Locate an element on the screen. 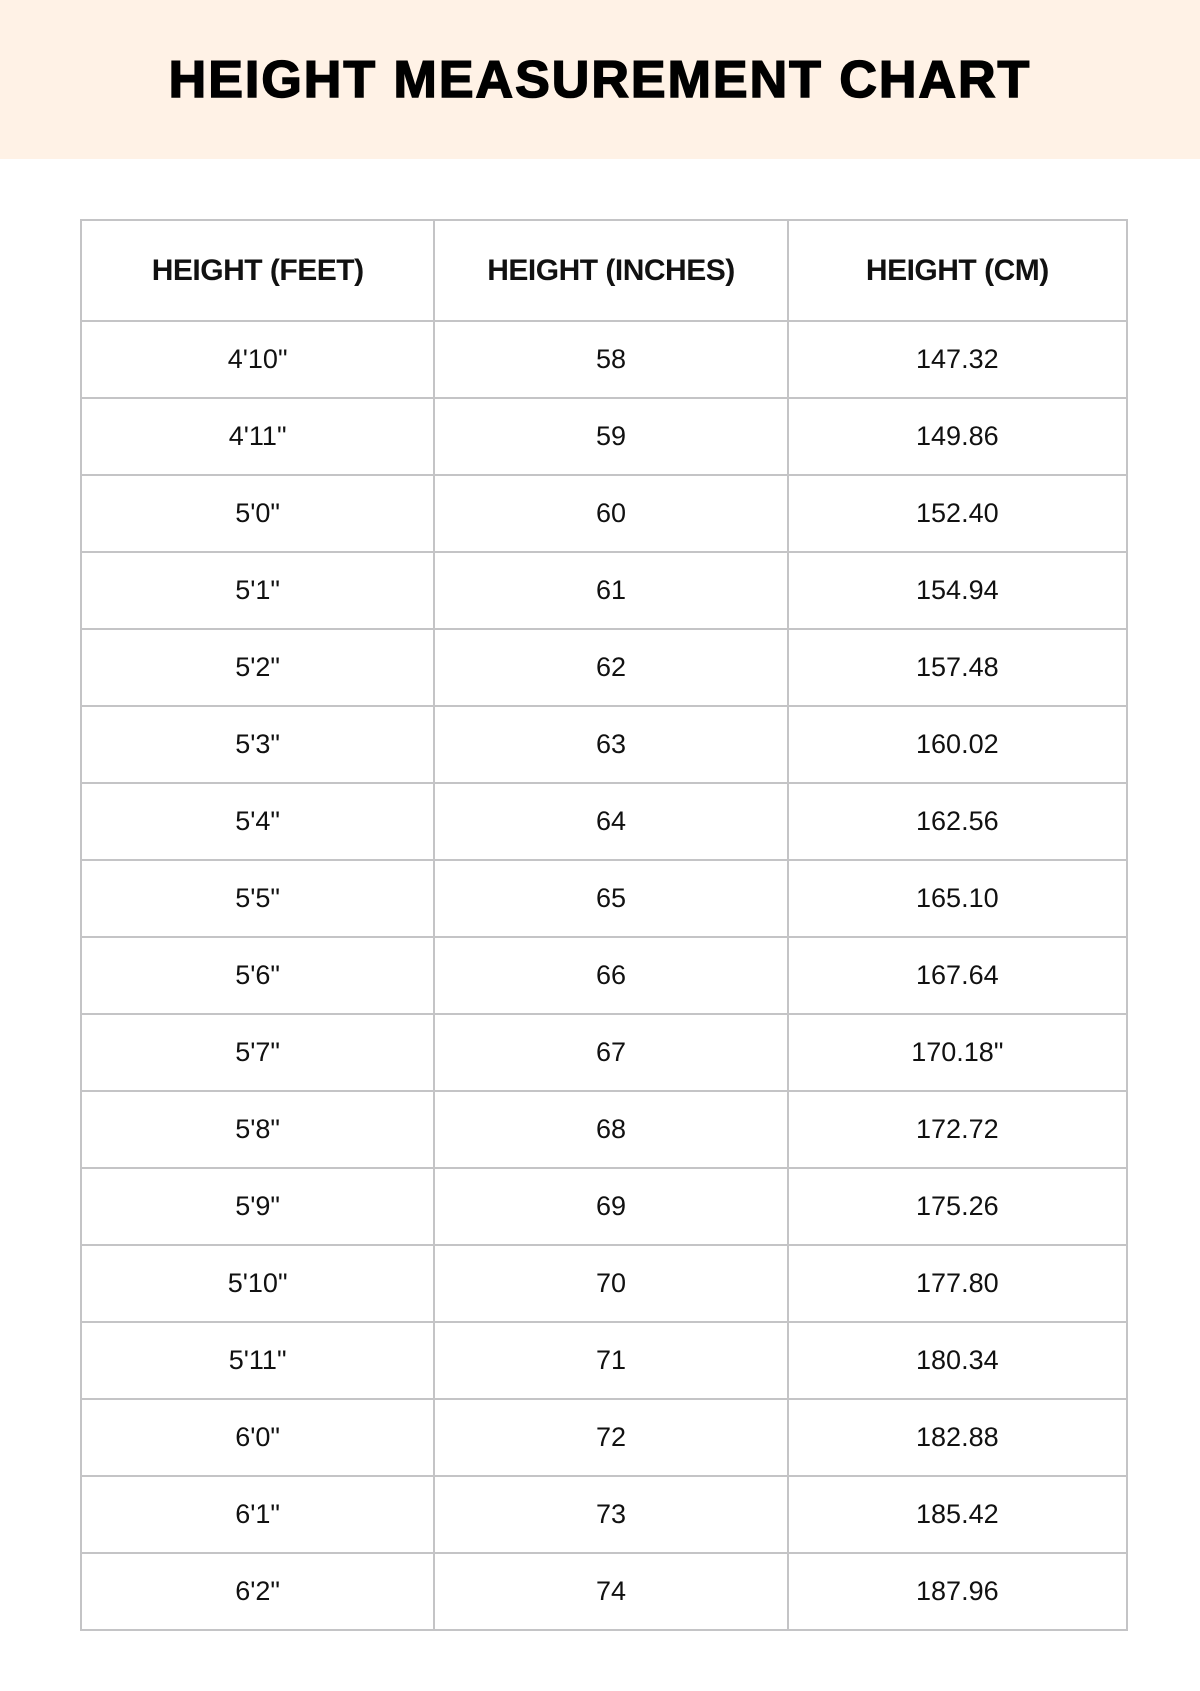 This screenshot has width=1200, height=1691. cell-feet: 4'10" is located at coordinates (257, 359).